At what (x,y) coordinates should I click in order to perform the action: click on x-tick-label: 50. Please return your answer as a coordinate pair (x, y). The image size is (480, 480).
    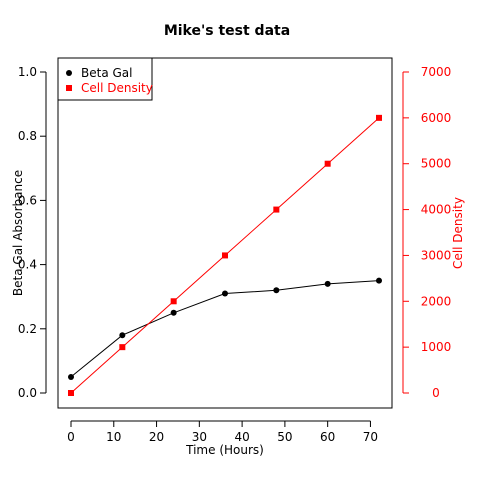
    Looking at the image, I should click on (284, 437).